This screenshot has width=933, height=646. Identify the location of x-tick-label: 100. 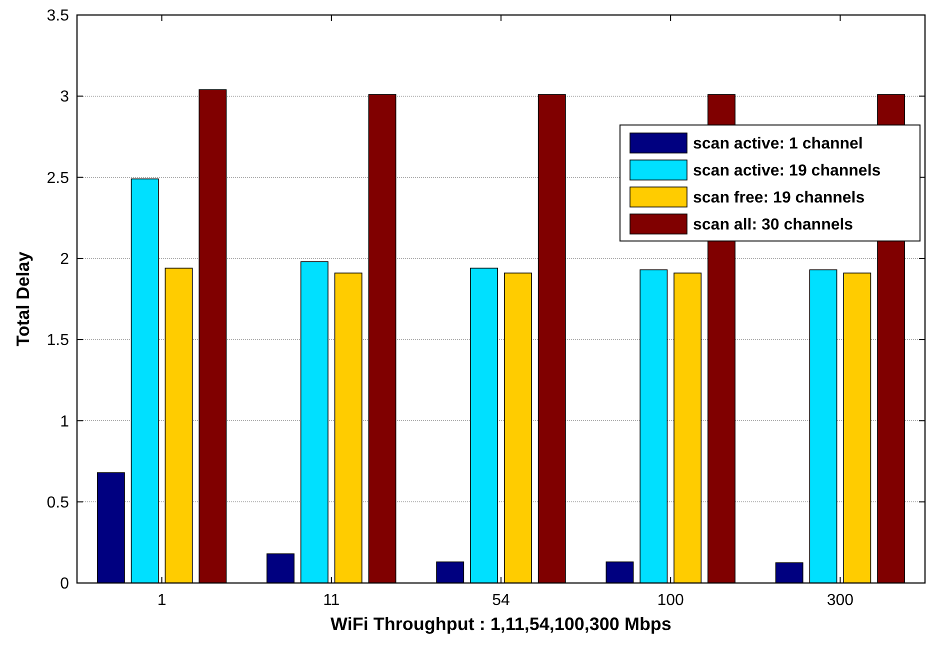
(670, 600).